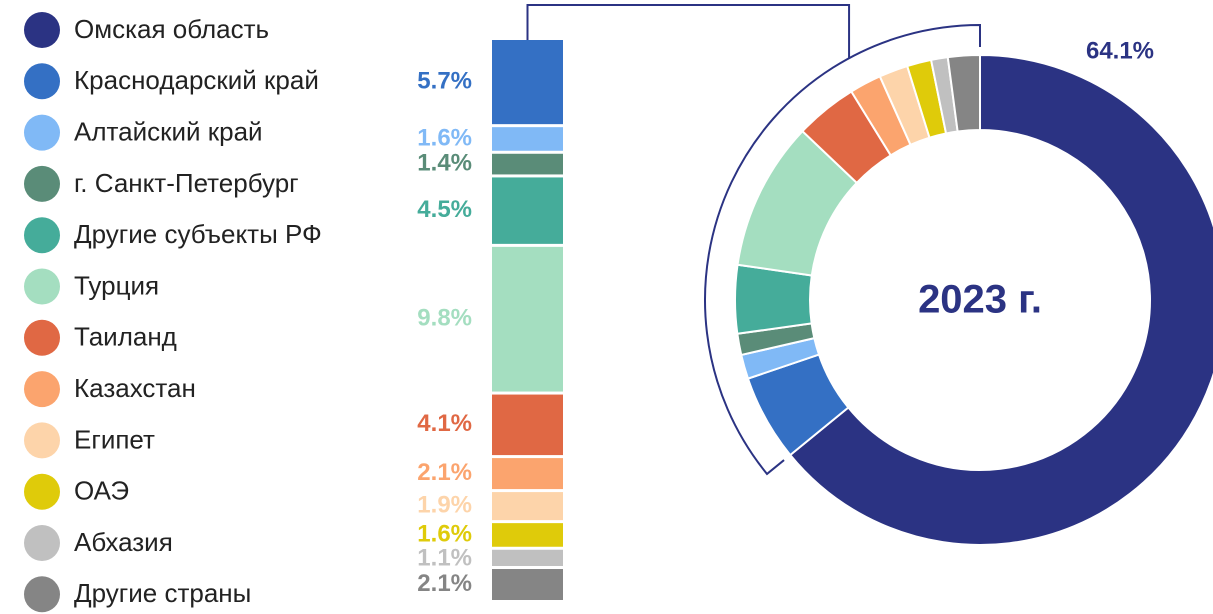 The width and height of the screenshot is (1213, 614). What do you see at coordinates (123, 542) in the screenshot?
I see `legend-label: Абхазия` at bounding box center [123, 542].